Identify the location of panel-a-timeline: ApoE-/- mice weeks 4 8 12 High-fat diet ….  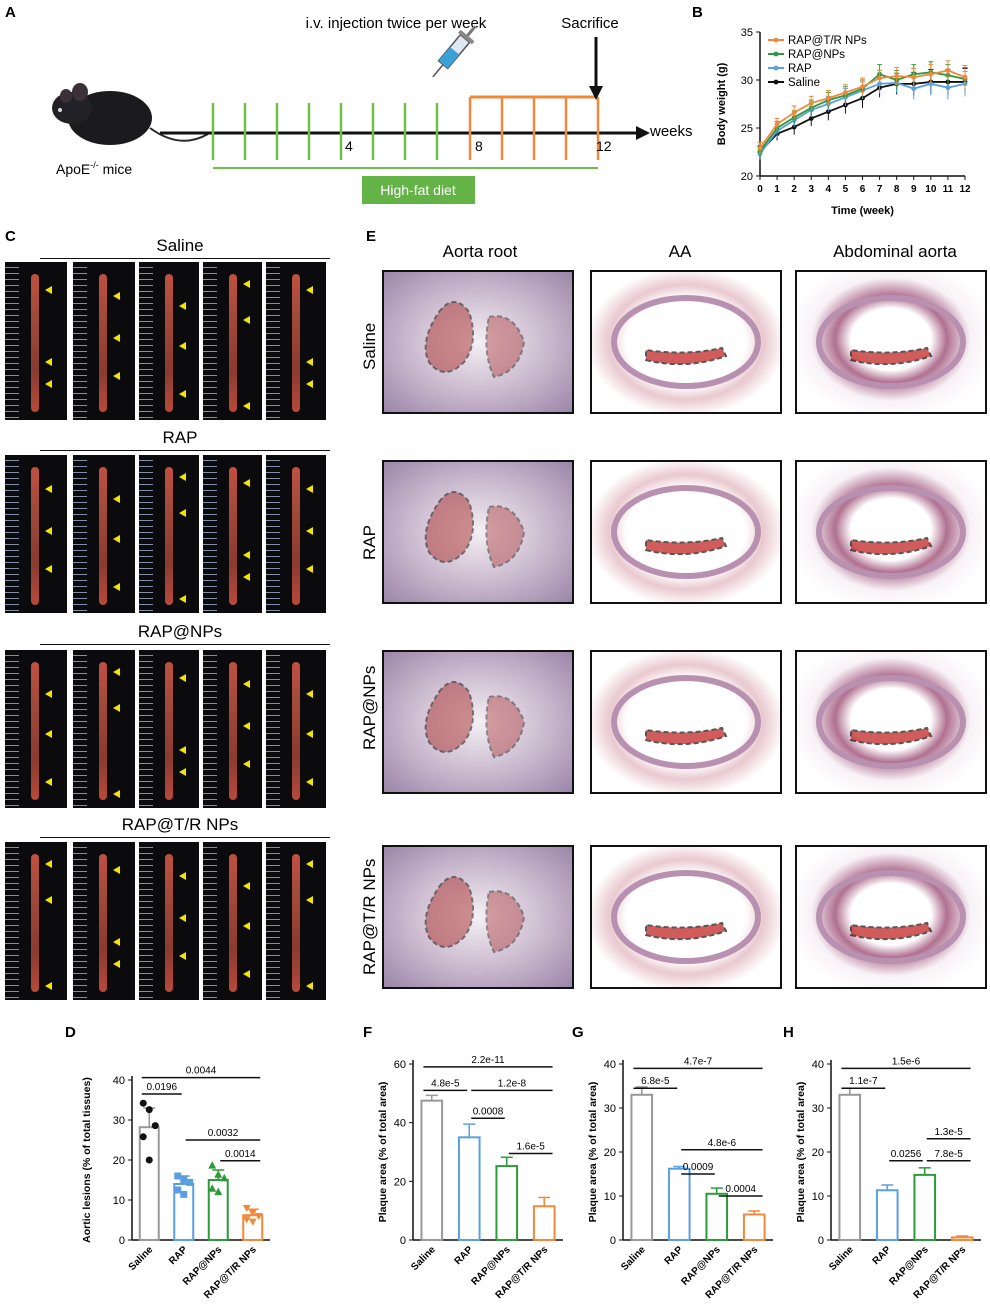
(372, 109).